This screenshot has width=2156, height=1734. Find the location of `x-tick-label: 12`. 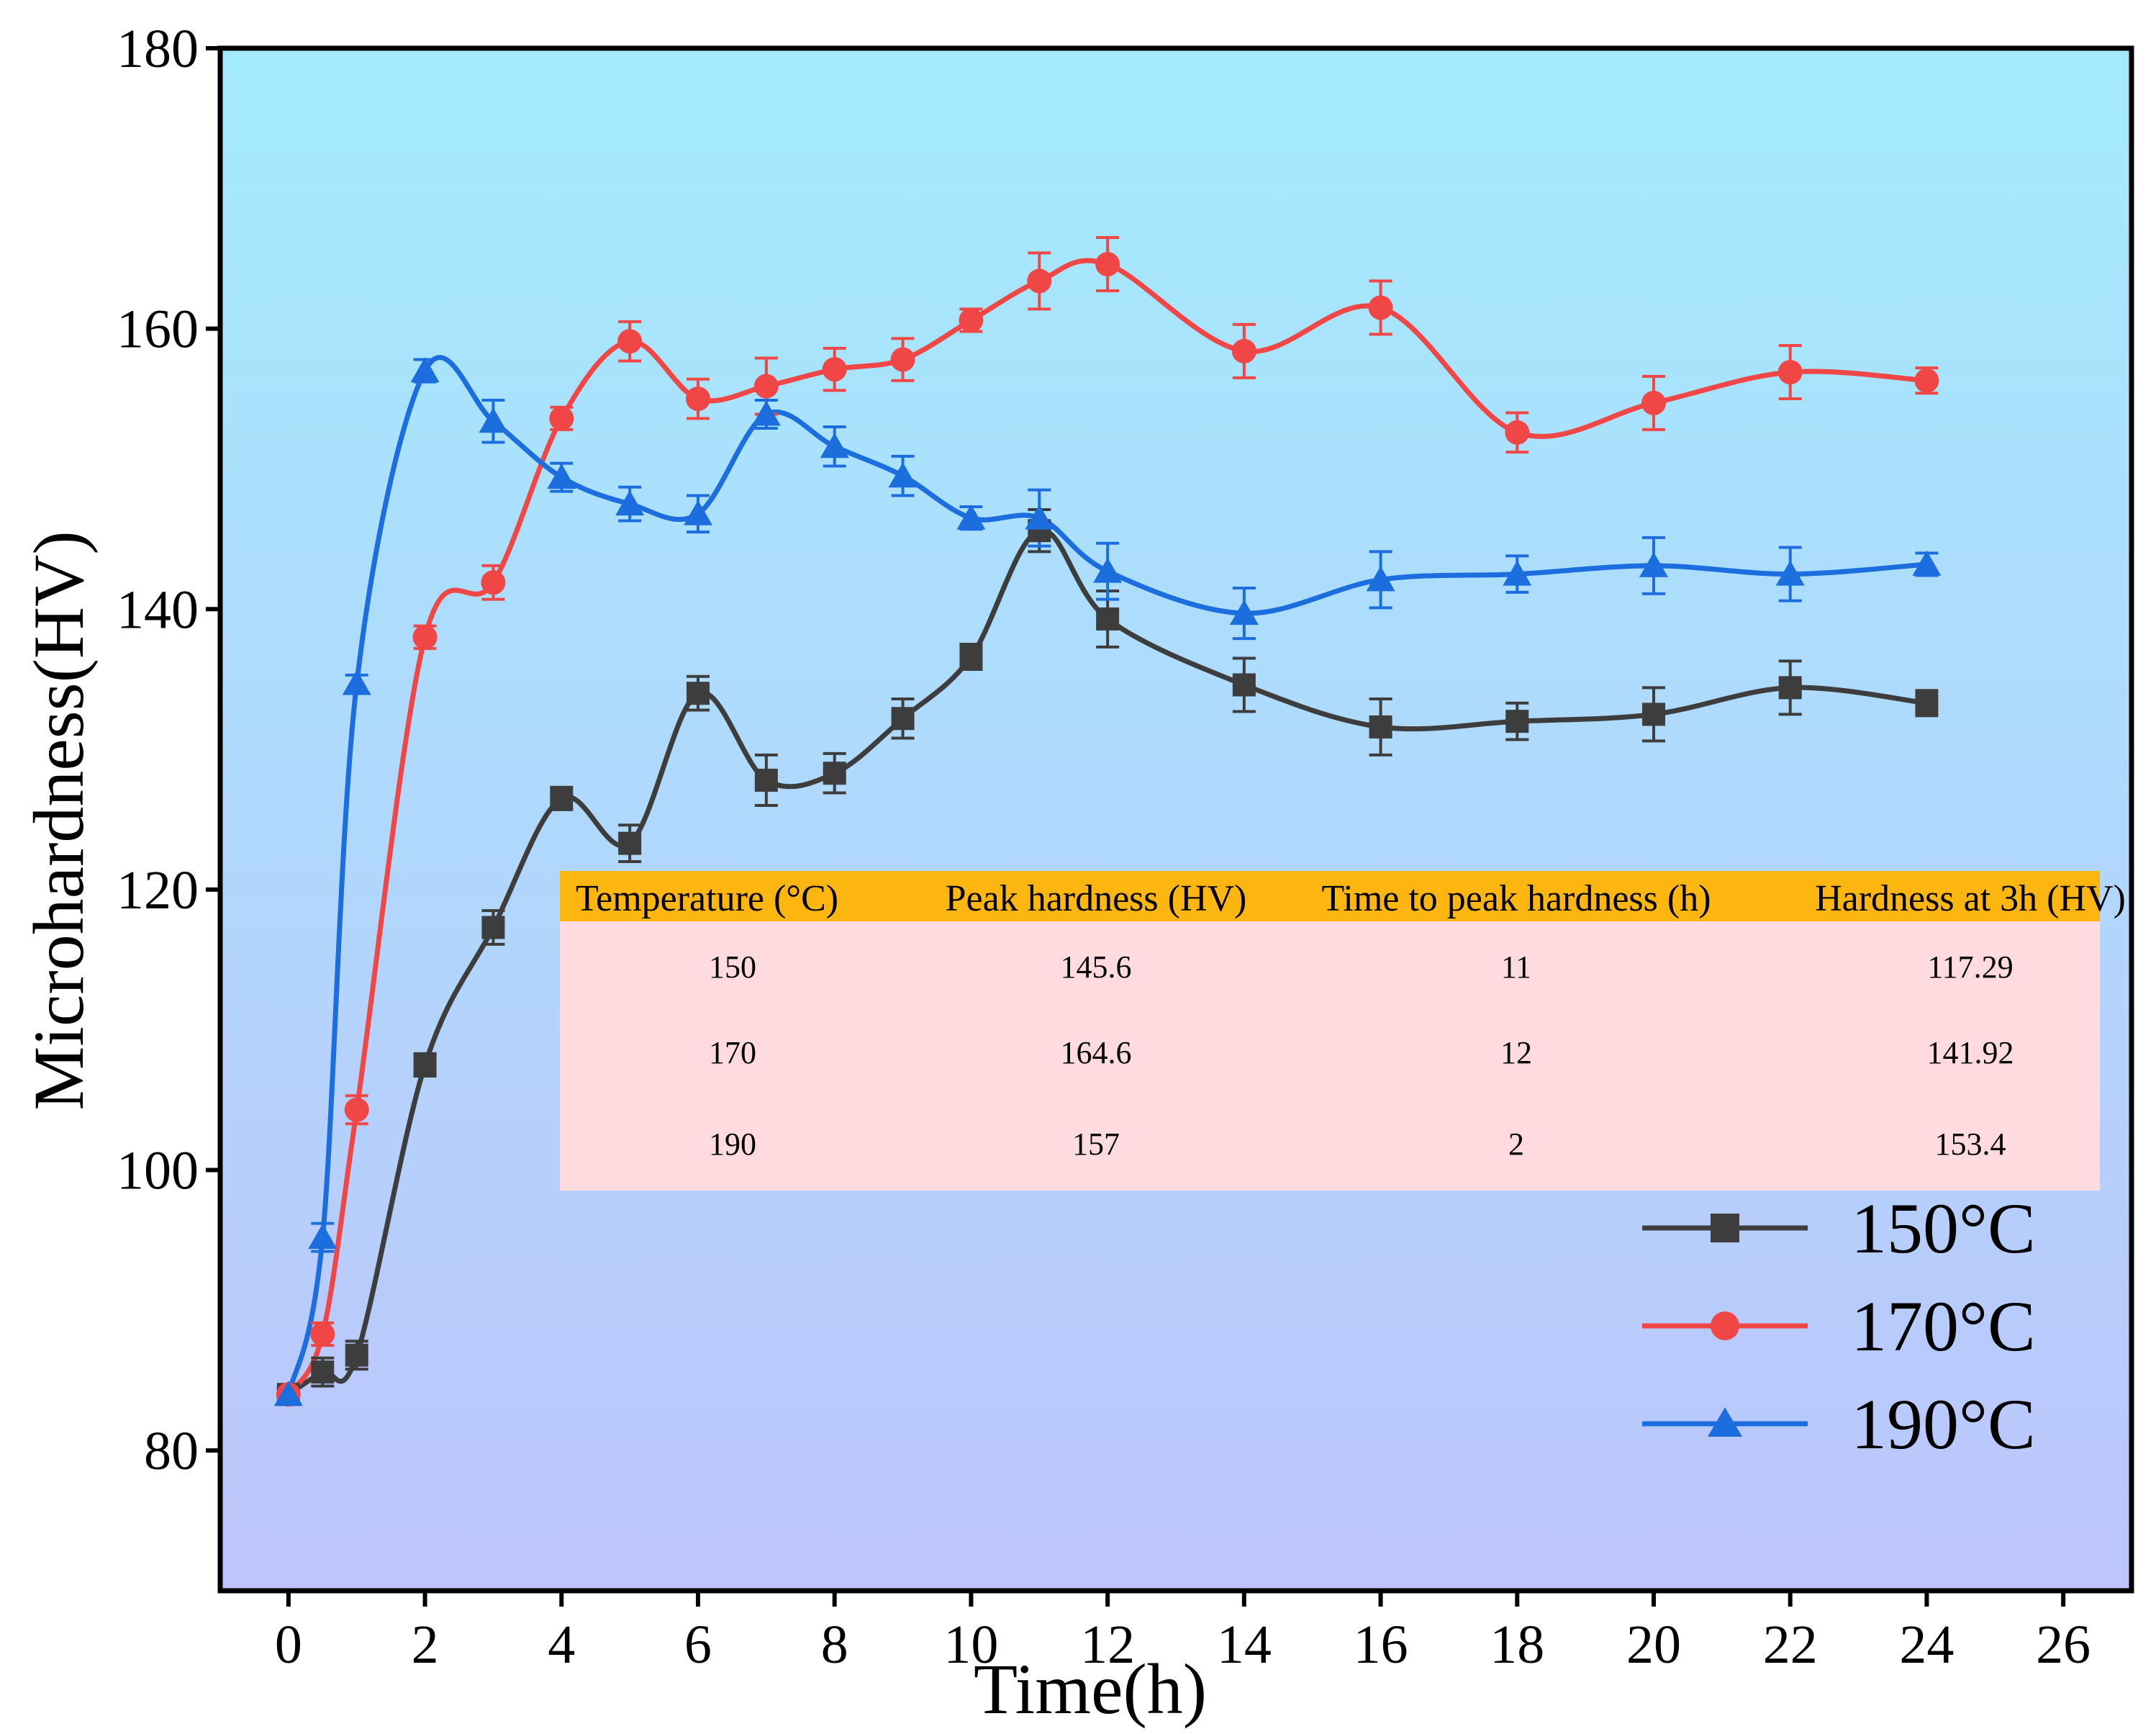

x-tick-label: 12 is located at coordinates (1107, 1645).